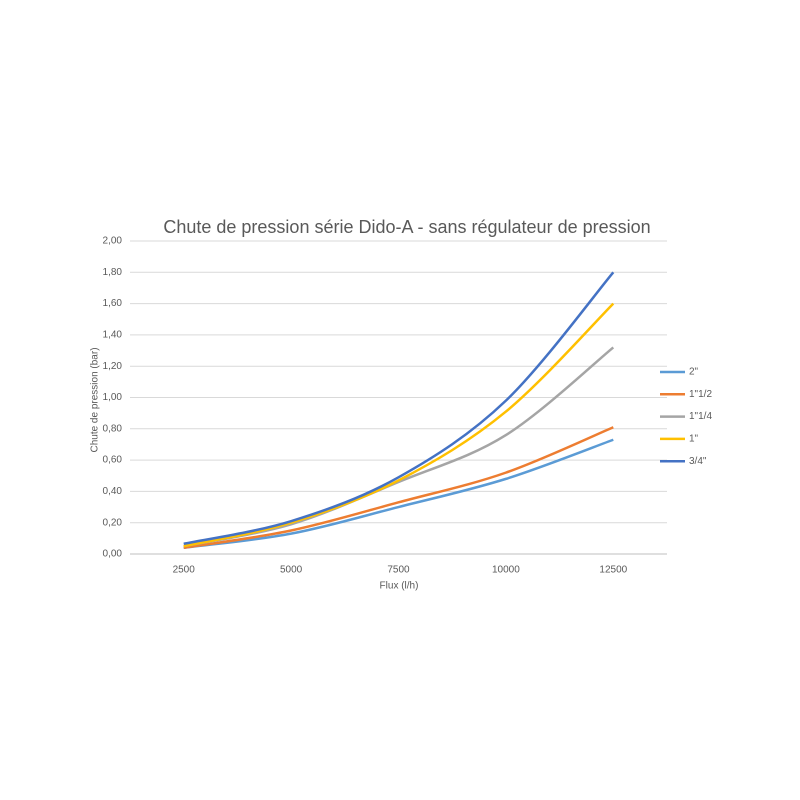  I want to click on y-tick-label: 0,80, so click(113, 428).